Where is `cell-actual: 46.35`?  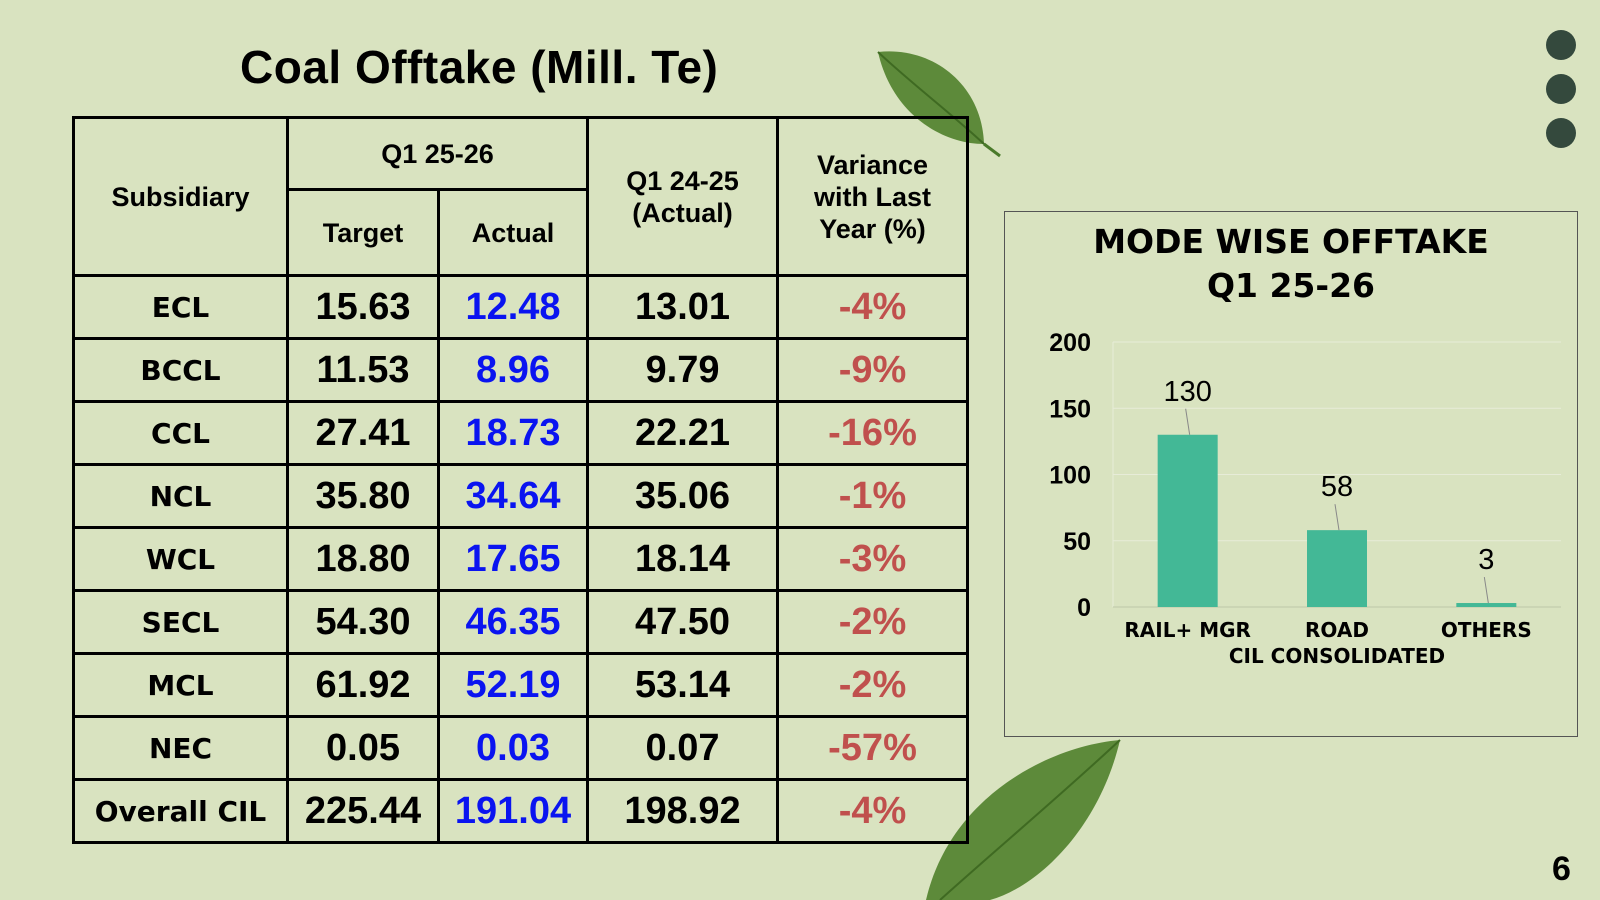 cell-actual: 46.35 is located at coordinates (513, 622).